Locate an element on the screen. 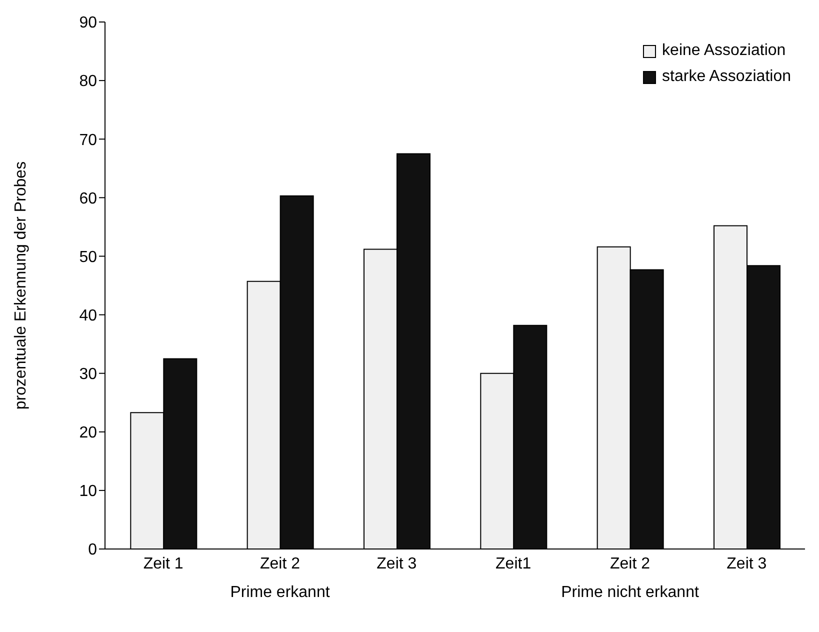 This screenshot has width=819, height=632. text: Prime nicht erkannt is located at coordinates (630, 593).